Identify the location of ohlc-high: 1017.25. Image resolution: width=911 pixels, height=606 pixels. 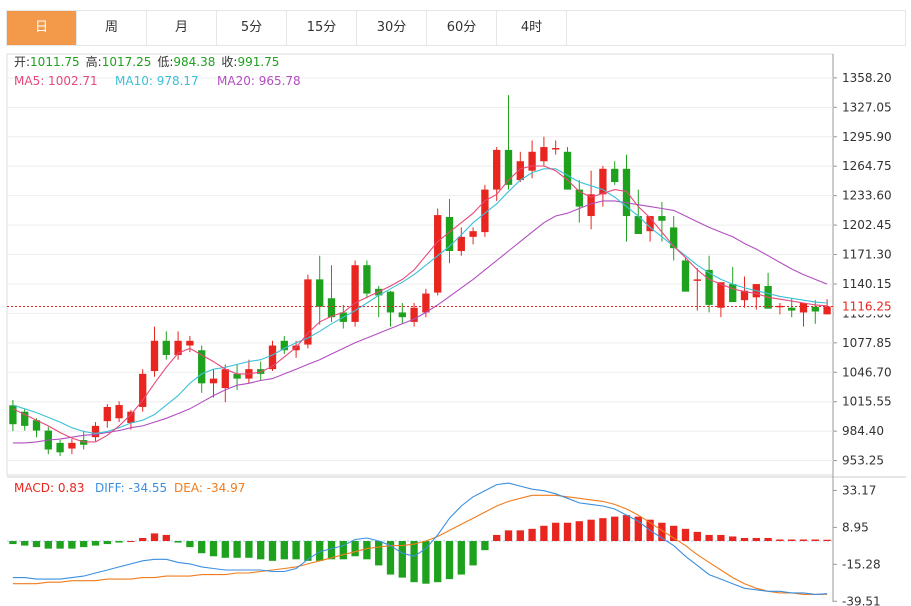
(127, 62).